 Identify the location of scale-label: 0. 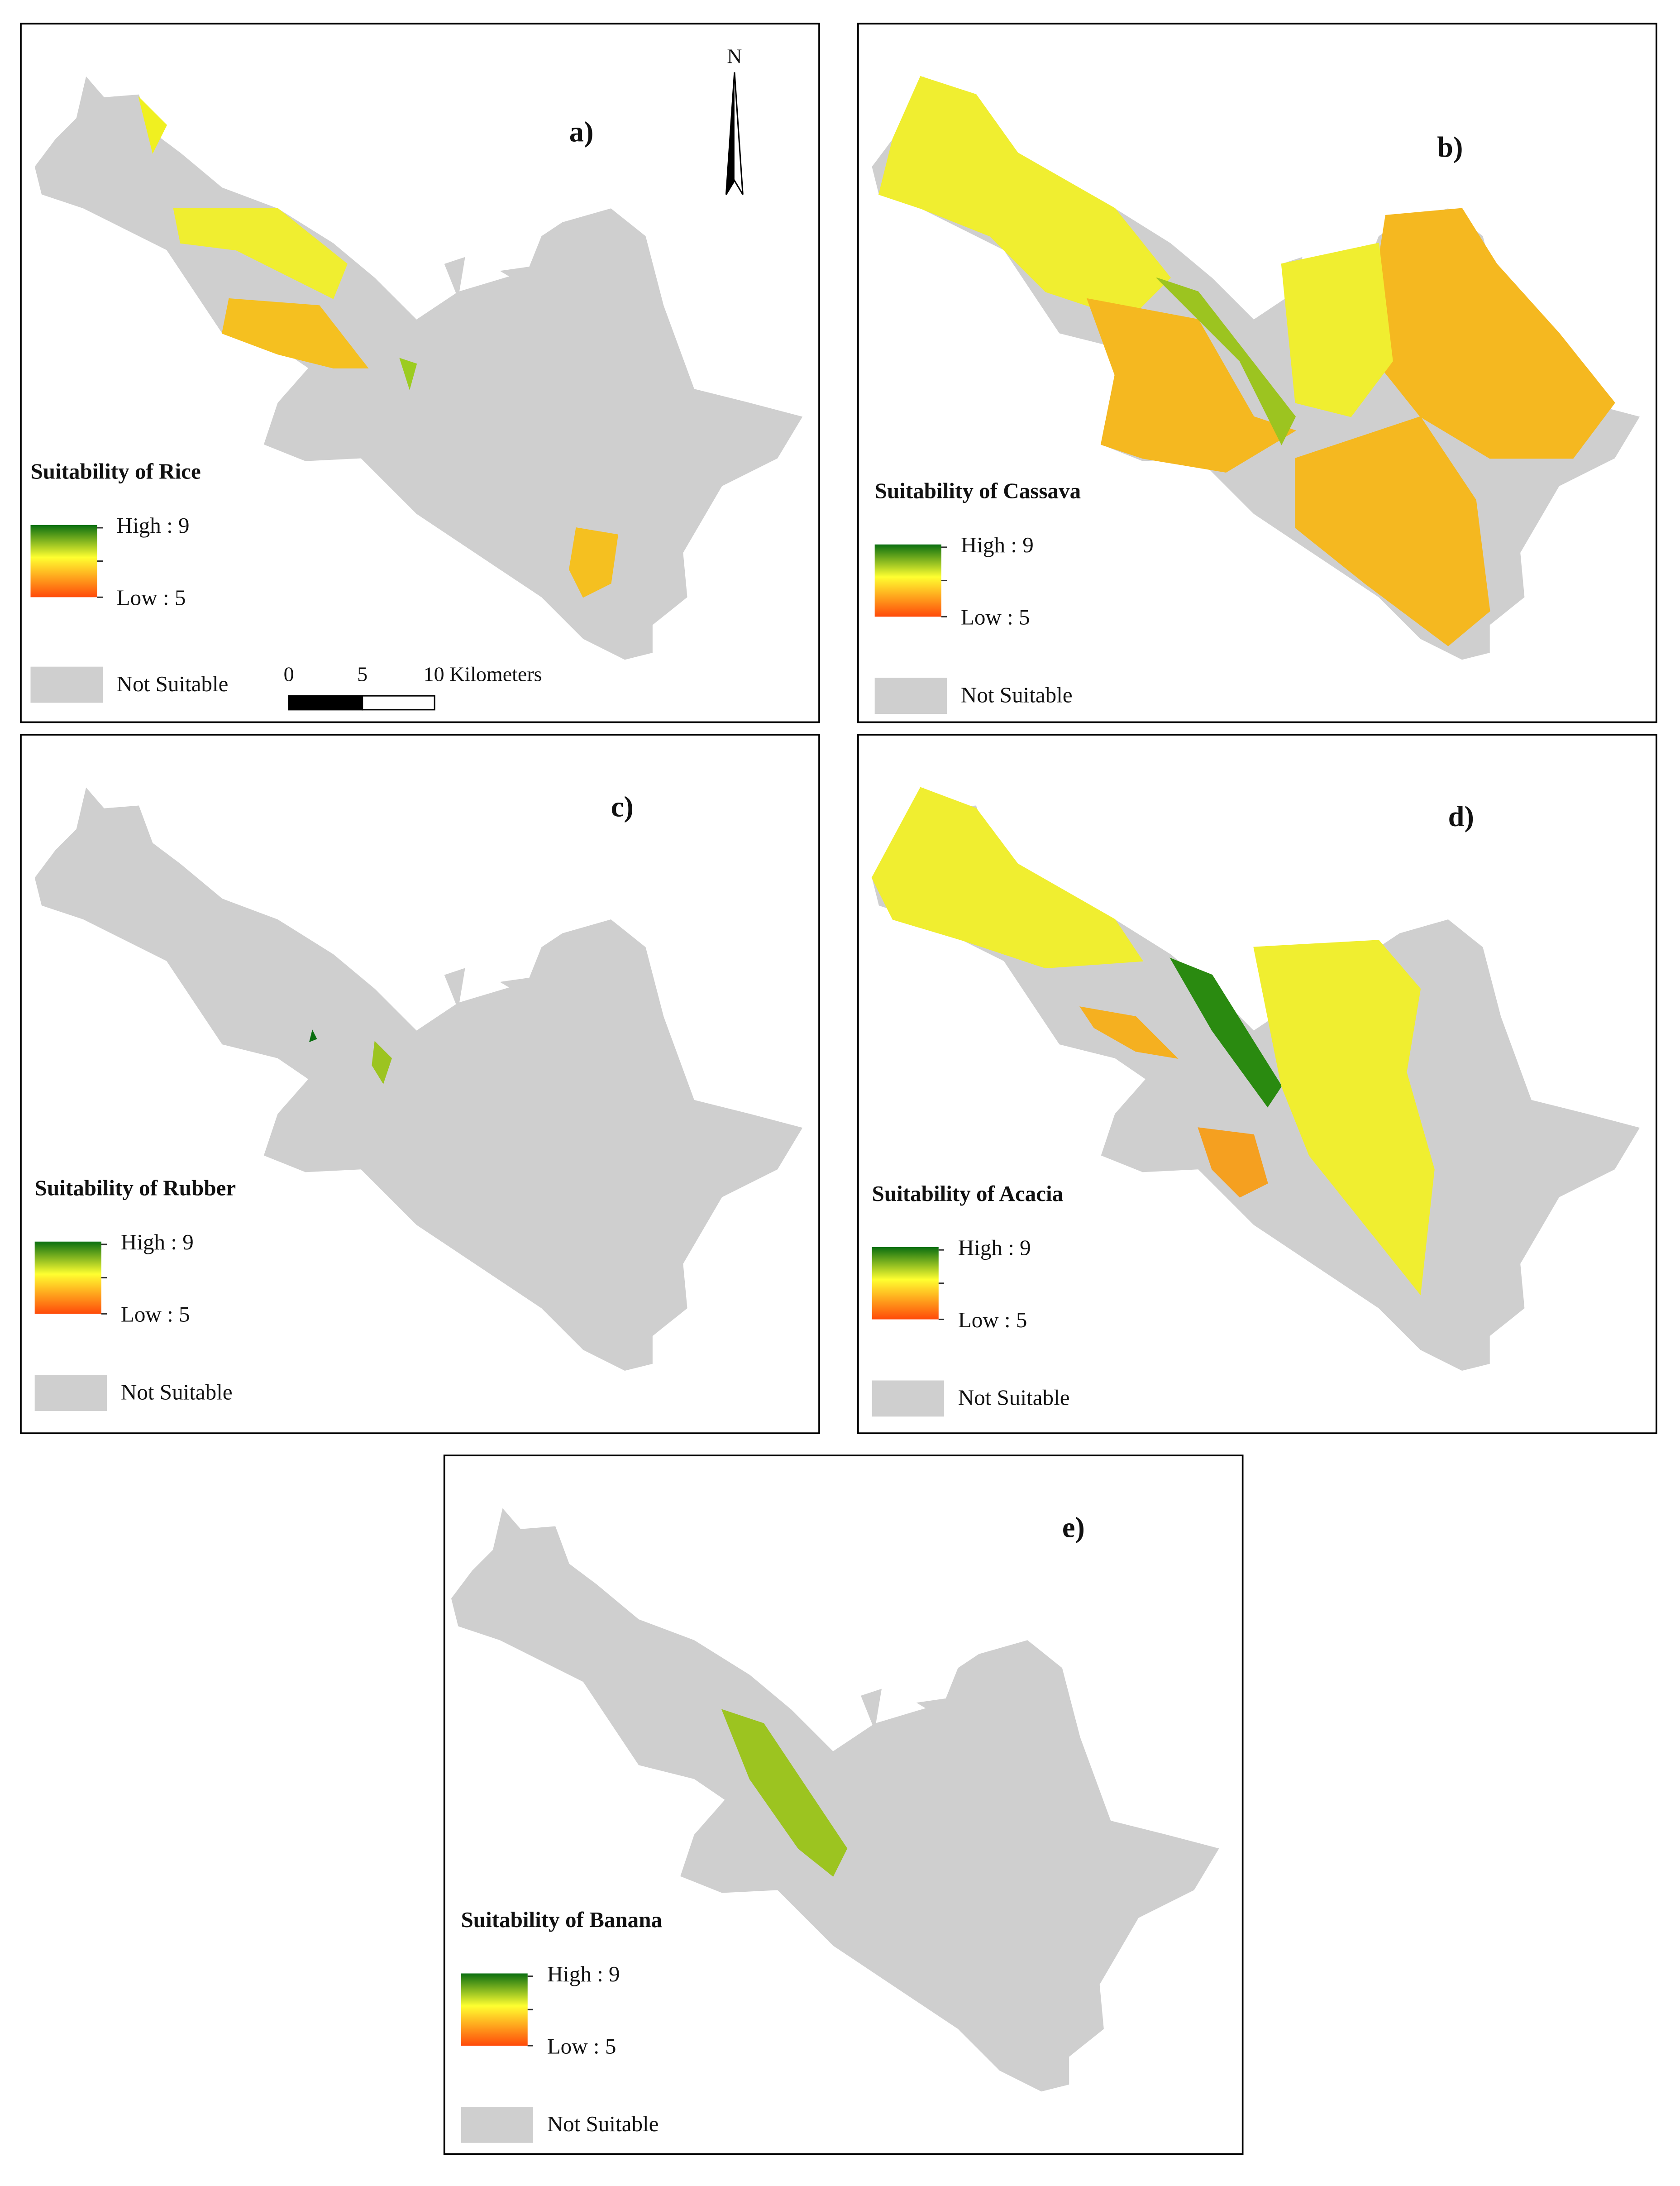
(289, 674).